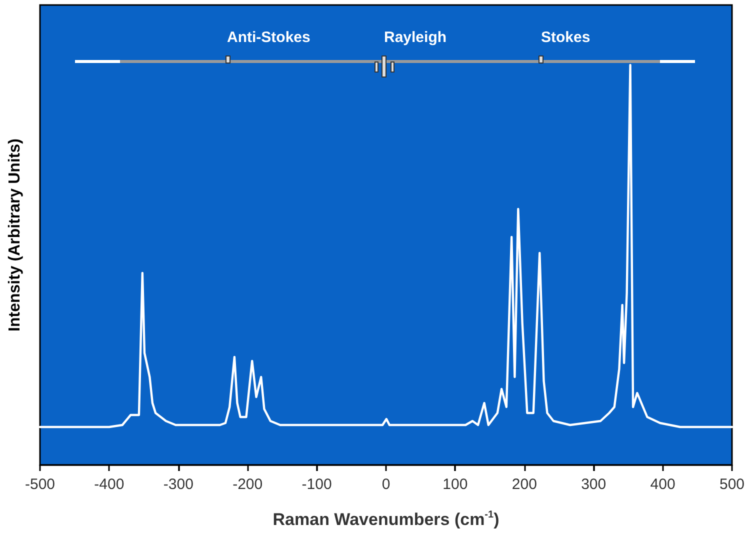  What do you see at coordinates (455, 484) in the screenshot?
I see `x-tick-label: 100` at bounding box center [455, 484].